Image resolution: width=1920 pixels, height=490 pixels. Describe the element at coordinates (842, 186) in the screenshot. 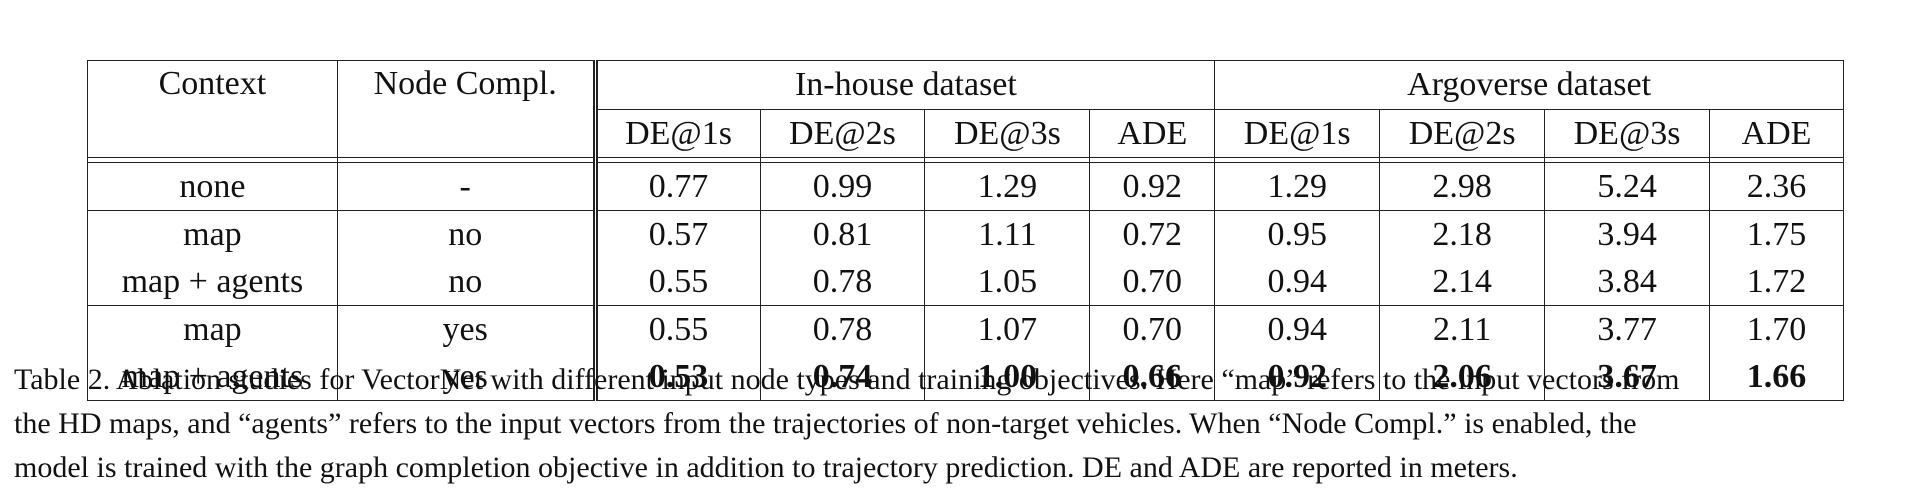

I see `value-cell: 0.99` at that location.